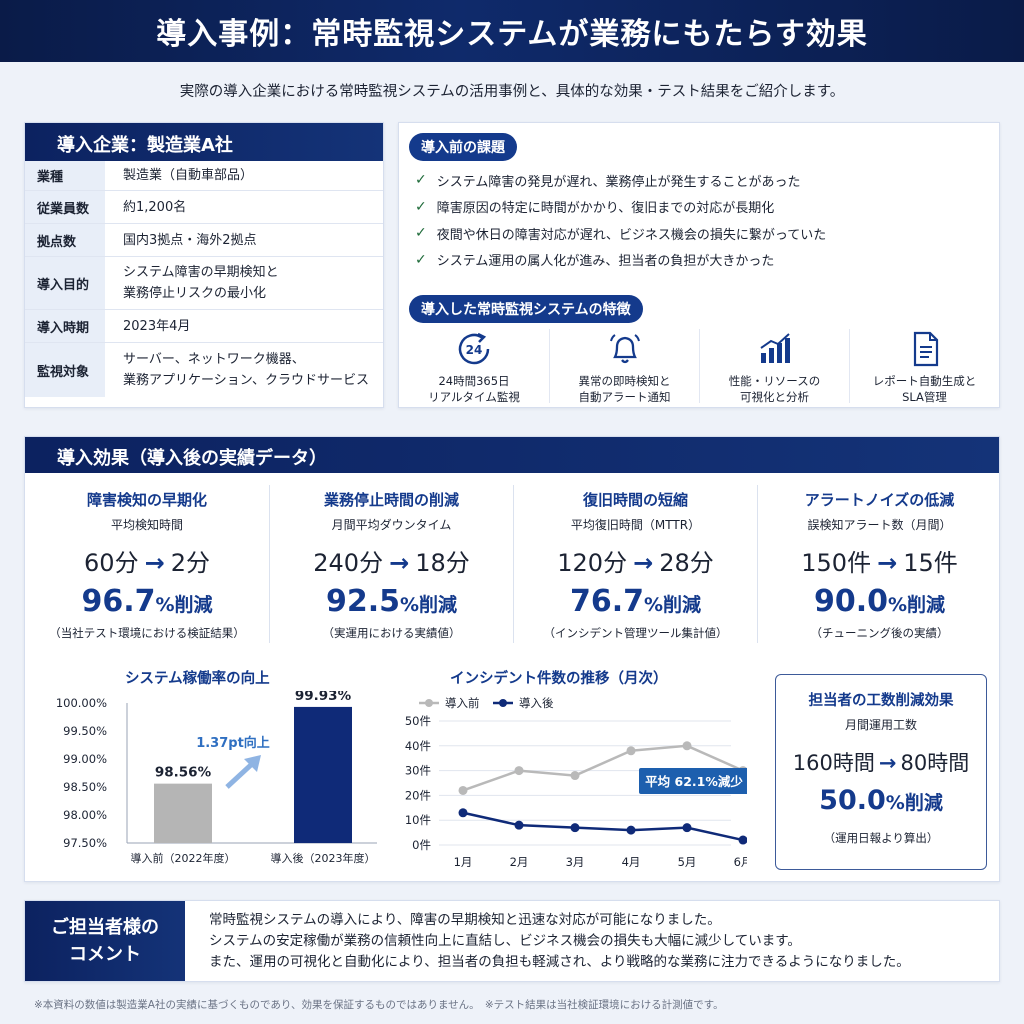  Describe the element at coordinates (914, 803) in the screenshot. I see `workload-percent-unit: %削減` at that location.